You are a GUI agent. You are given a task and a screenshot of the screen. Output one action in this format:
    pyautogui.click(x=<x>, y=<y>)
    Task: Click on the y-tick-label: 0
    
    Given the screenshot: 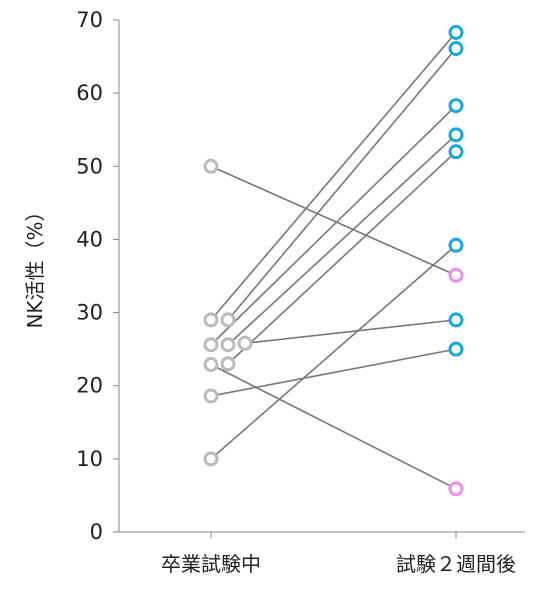 What is the action you would take?
    pyautogui.click(x=96, y=532)
    